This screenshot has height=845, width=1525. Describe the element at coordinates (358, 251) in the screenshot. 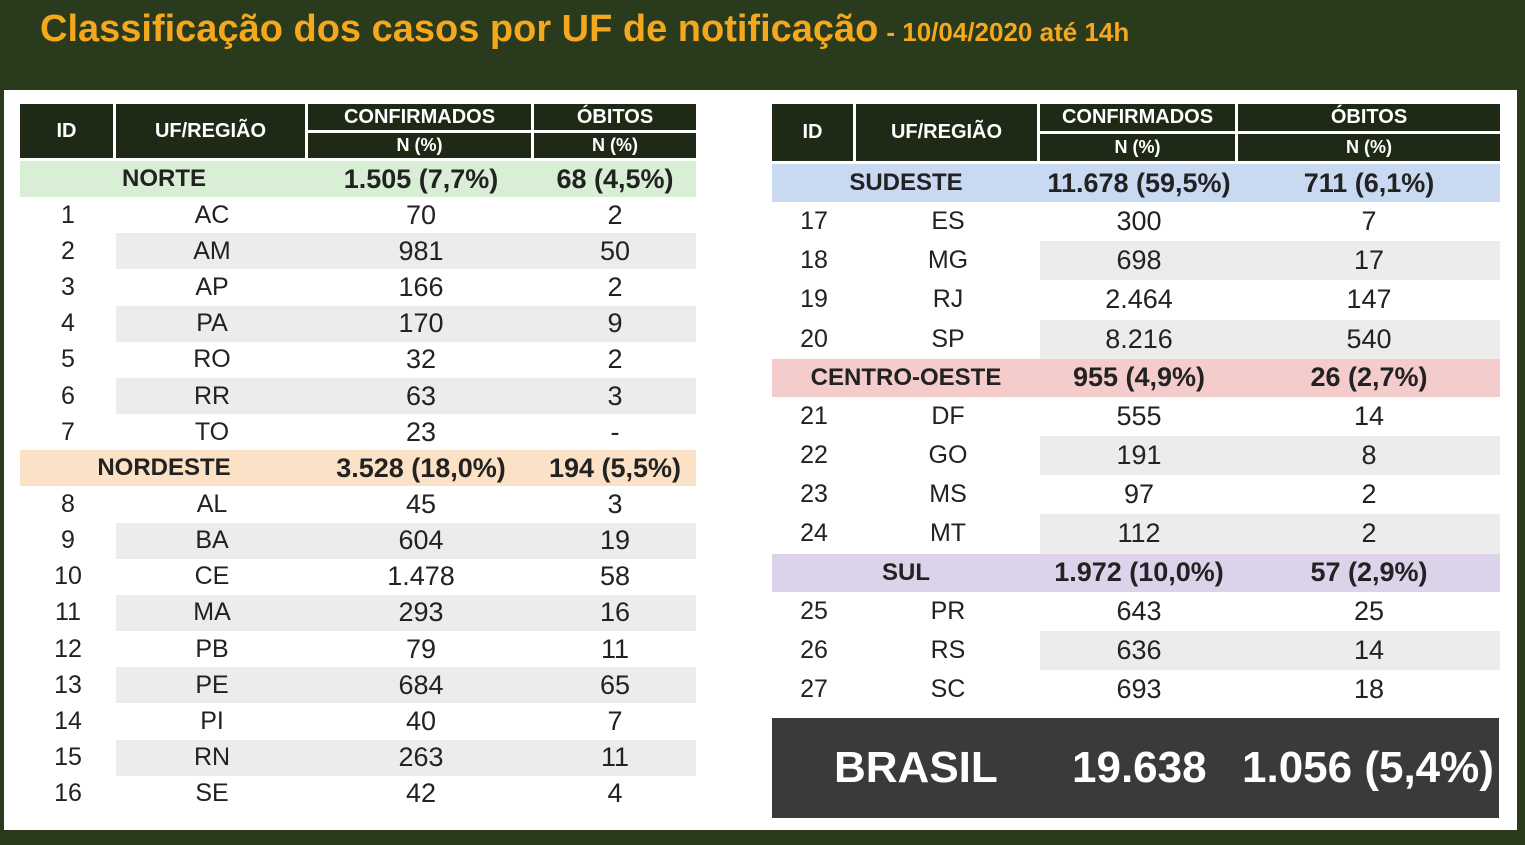

I see `table-row: 2 AM 981 50` at that location.